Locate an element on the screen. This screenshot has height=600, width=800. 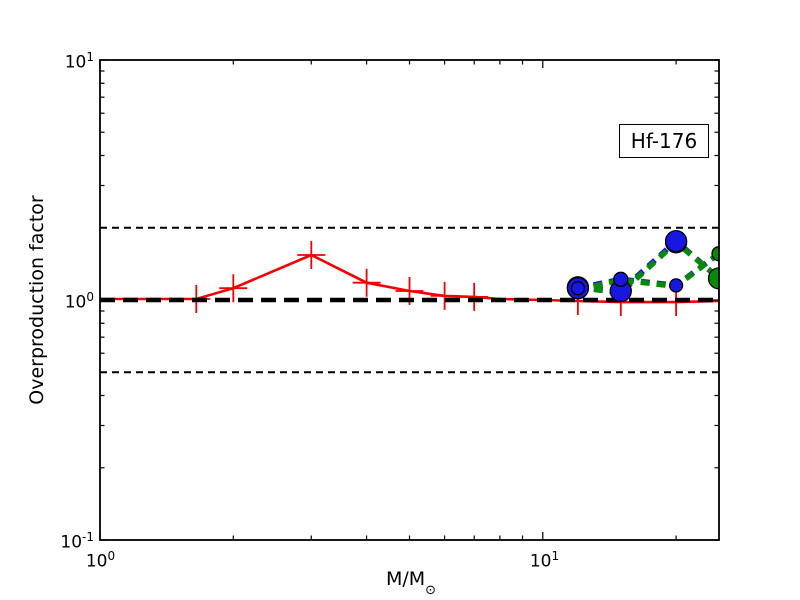
series-line-massive-green-upper is located at coordinates (648, 267).